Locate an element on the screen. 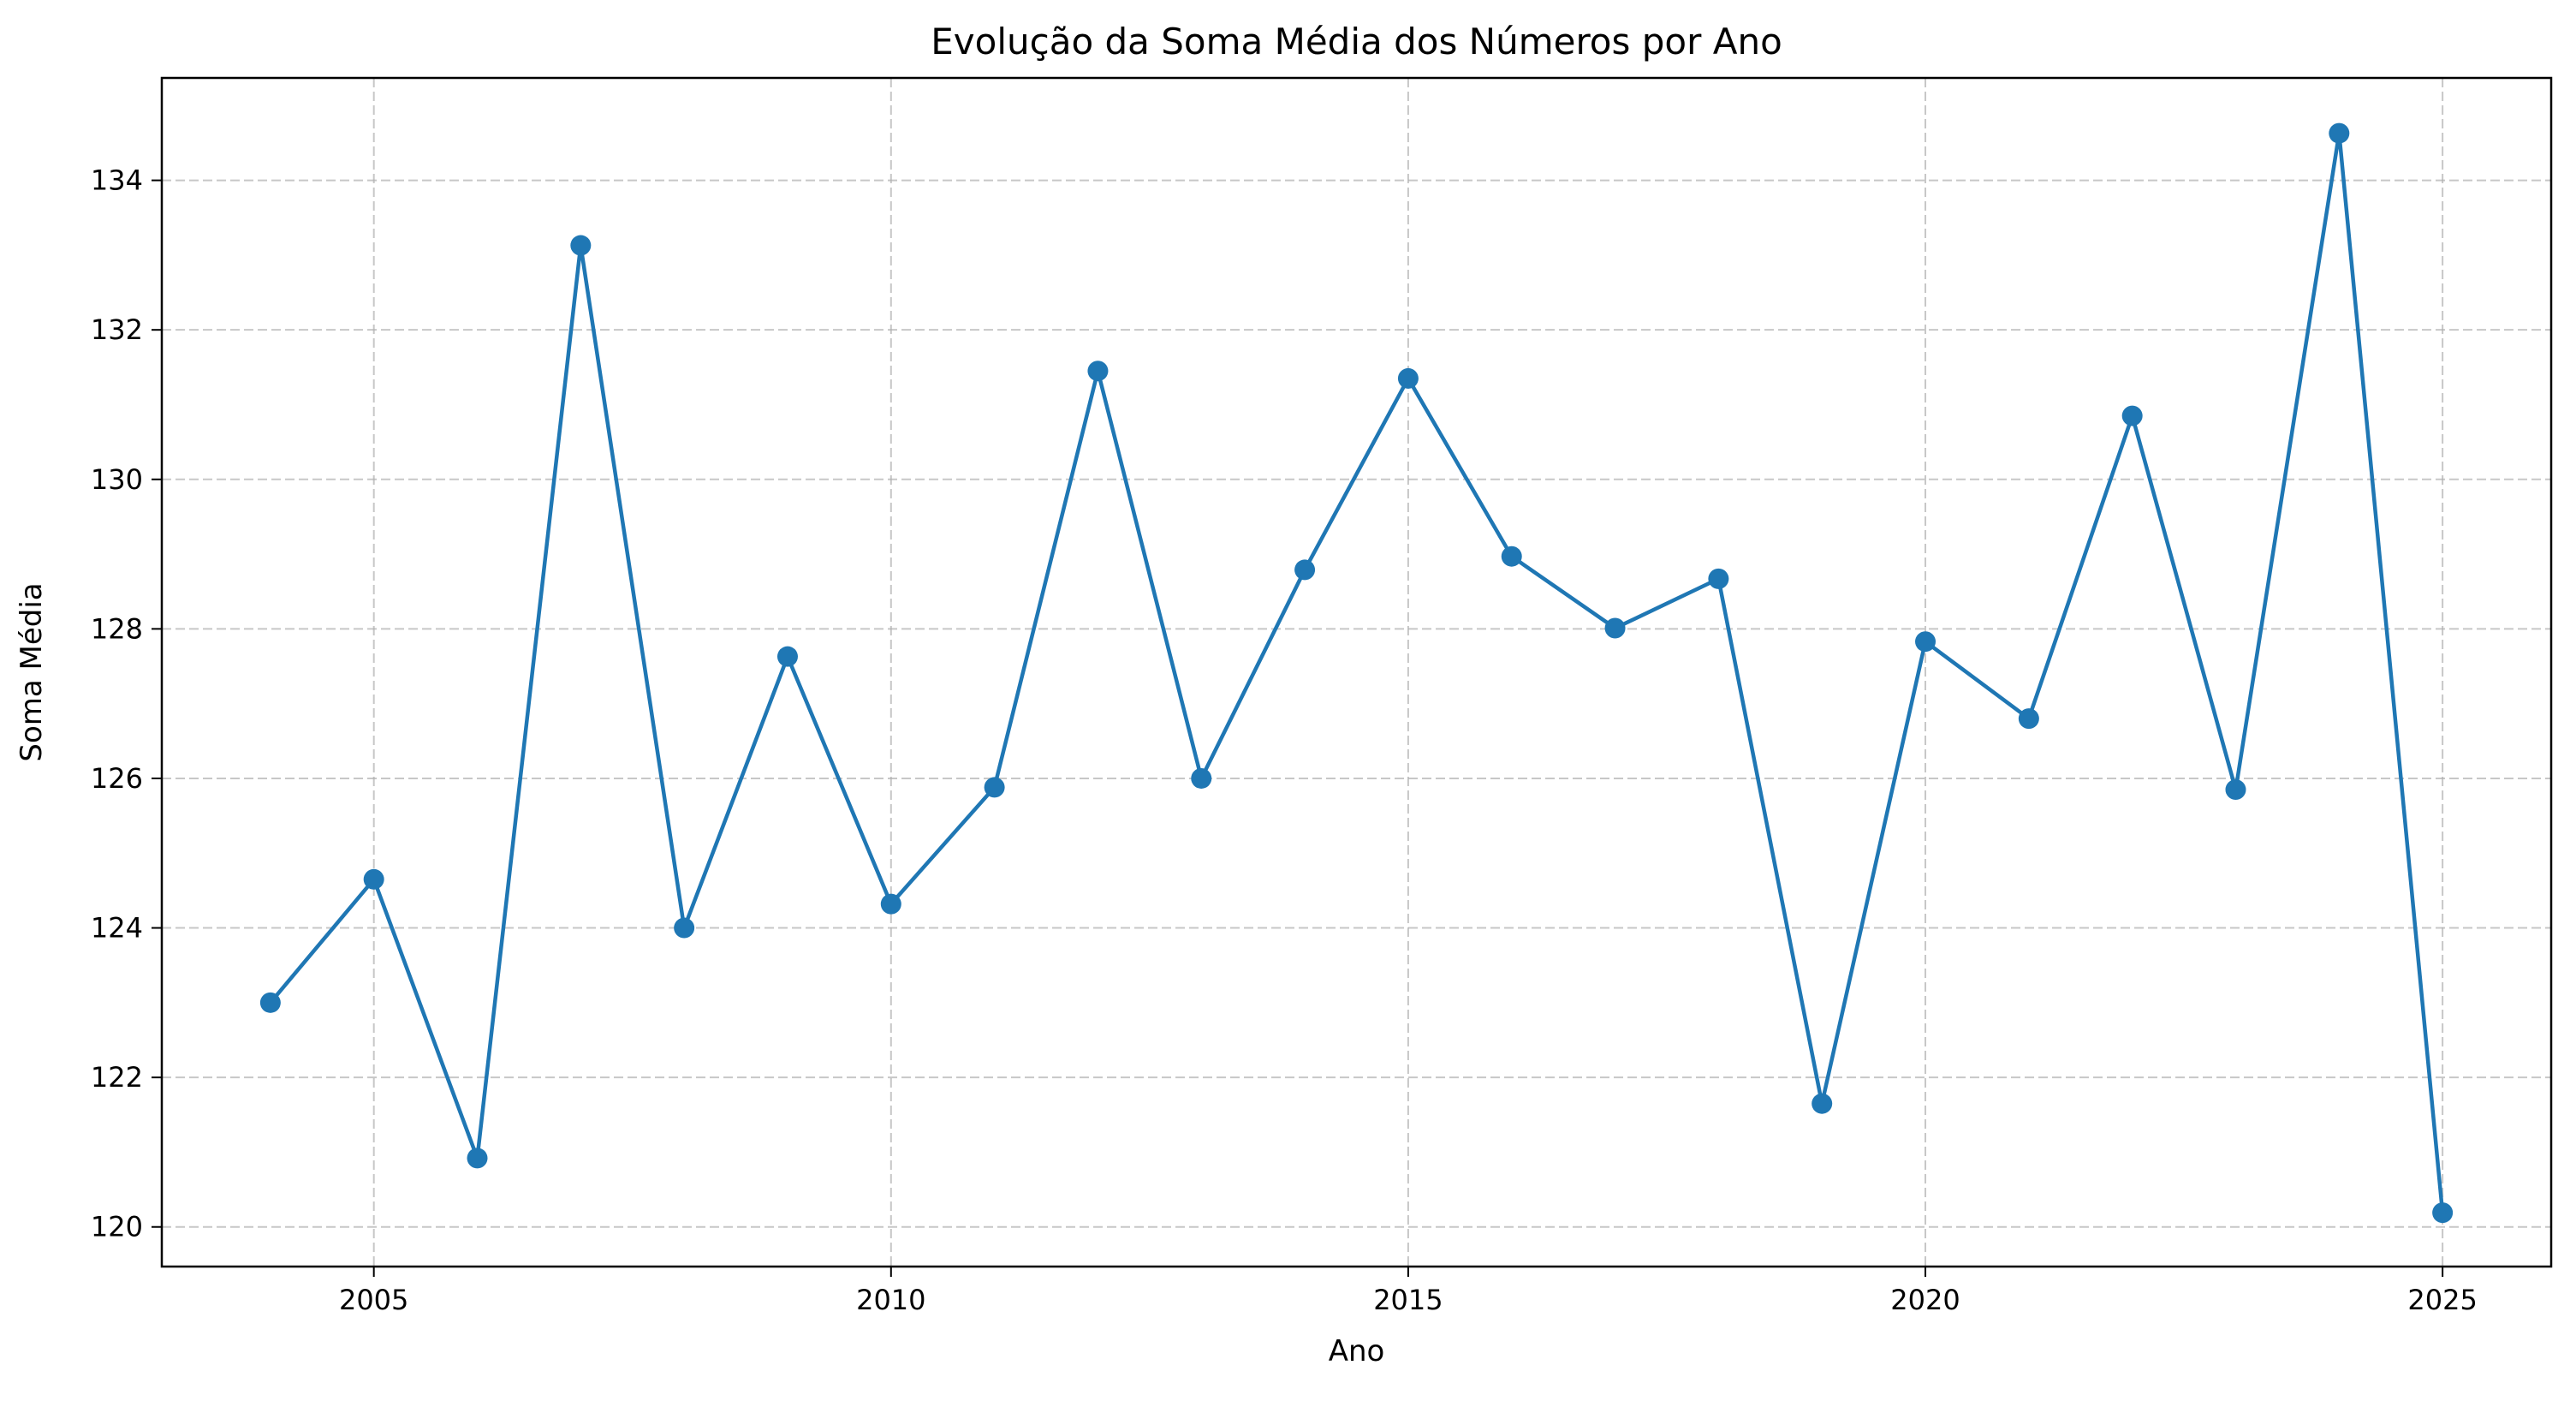  x-axis-label: Ano is located at coordinates (1357, 1351).